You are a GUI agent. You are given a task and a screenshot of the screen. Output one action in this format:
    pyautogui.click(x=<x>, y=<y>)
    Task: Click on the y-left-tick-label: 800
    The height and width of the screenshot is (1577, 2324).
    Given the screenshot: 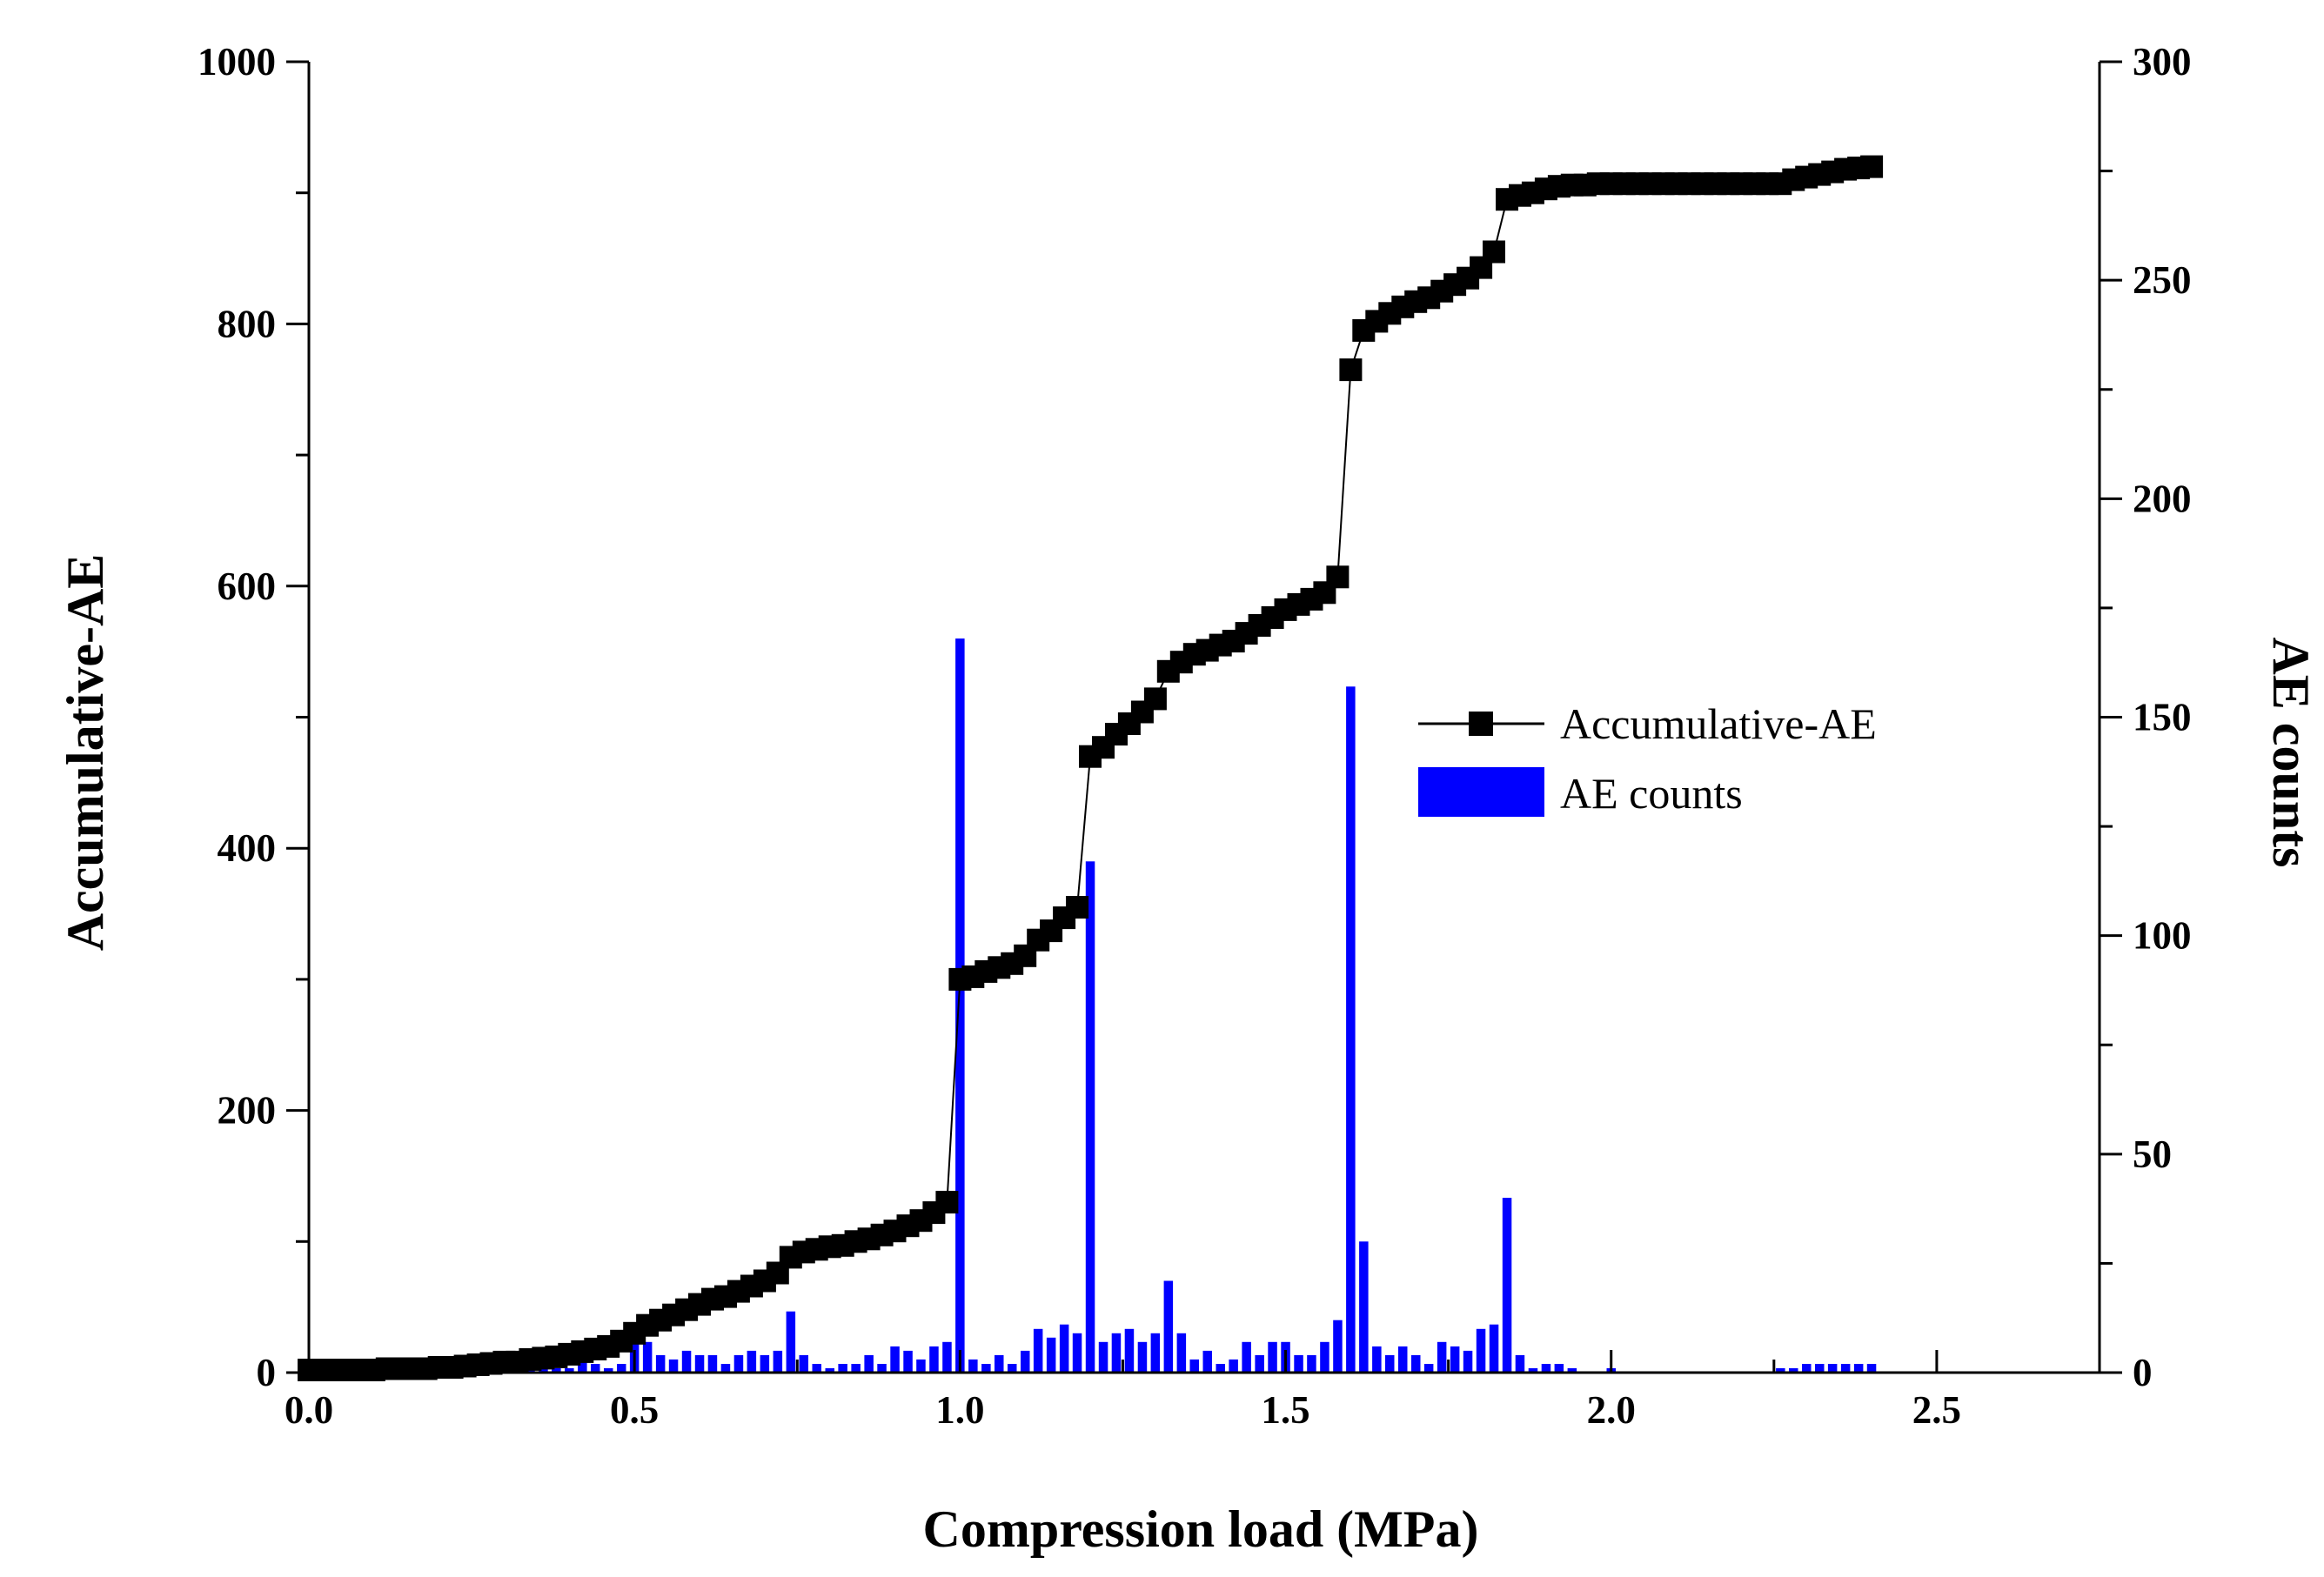 What is the action you would take?
    pyautogui.click(x=247, y=323)
    